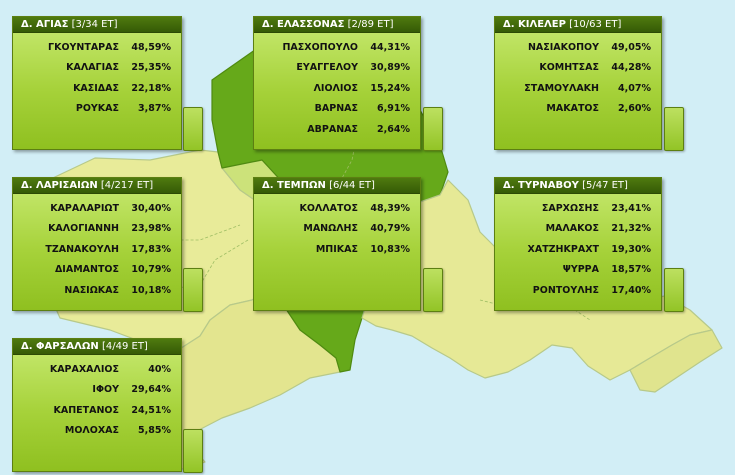 The width and height of the screenshot is (735, 475). Describe the element at coordinates (390, 68) in the screenshot. I see `candidate-percent: 30,89%` at that location.